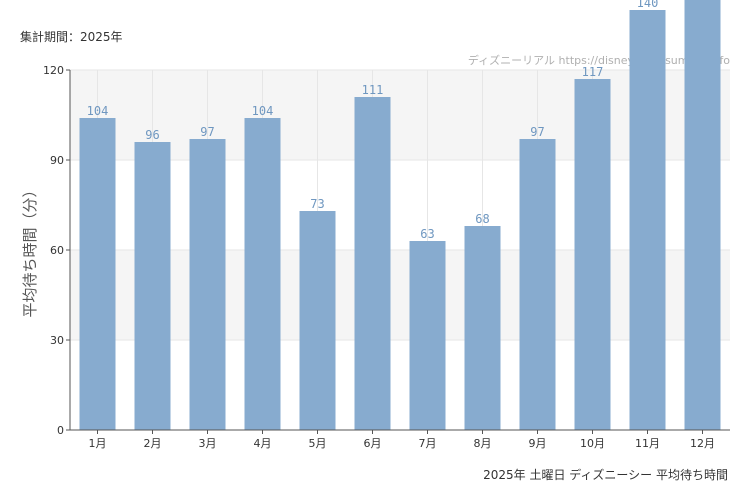 The width and height of the screenshot is (750, 500). I want to click on x-tick-label: 9月, so click(538, 443).